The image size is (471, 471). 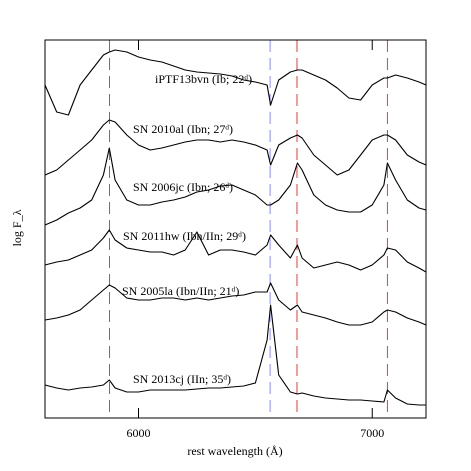 I want to click on series-label: SN 2013cj (IIn; 35ᵈ), so click(x=182, y=379).